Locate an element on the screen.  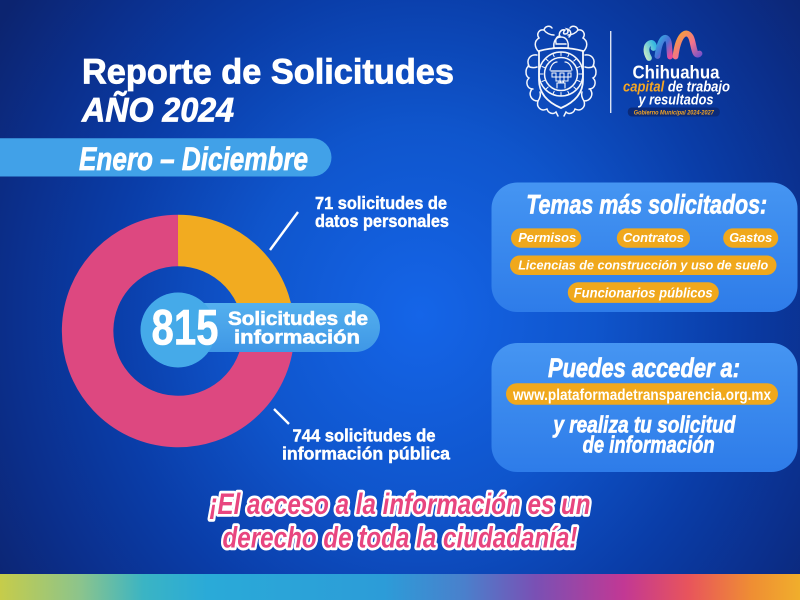
svg-text: Solicitudes de is located at coordinates (298, 319).